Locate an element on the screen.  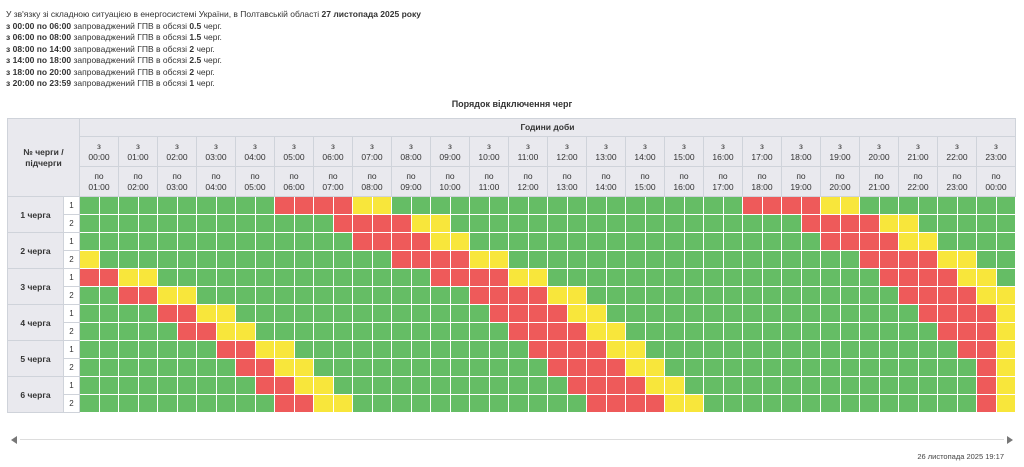
hour-end-label: 17:00 is located at coordinates (723, 186).